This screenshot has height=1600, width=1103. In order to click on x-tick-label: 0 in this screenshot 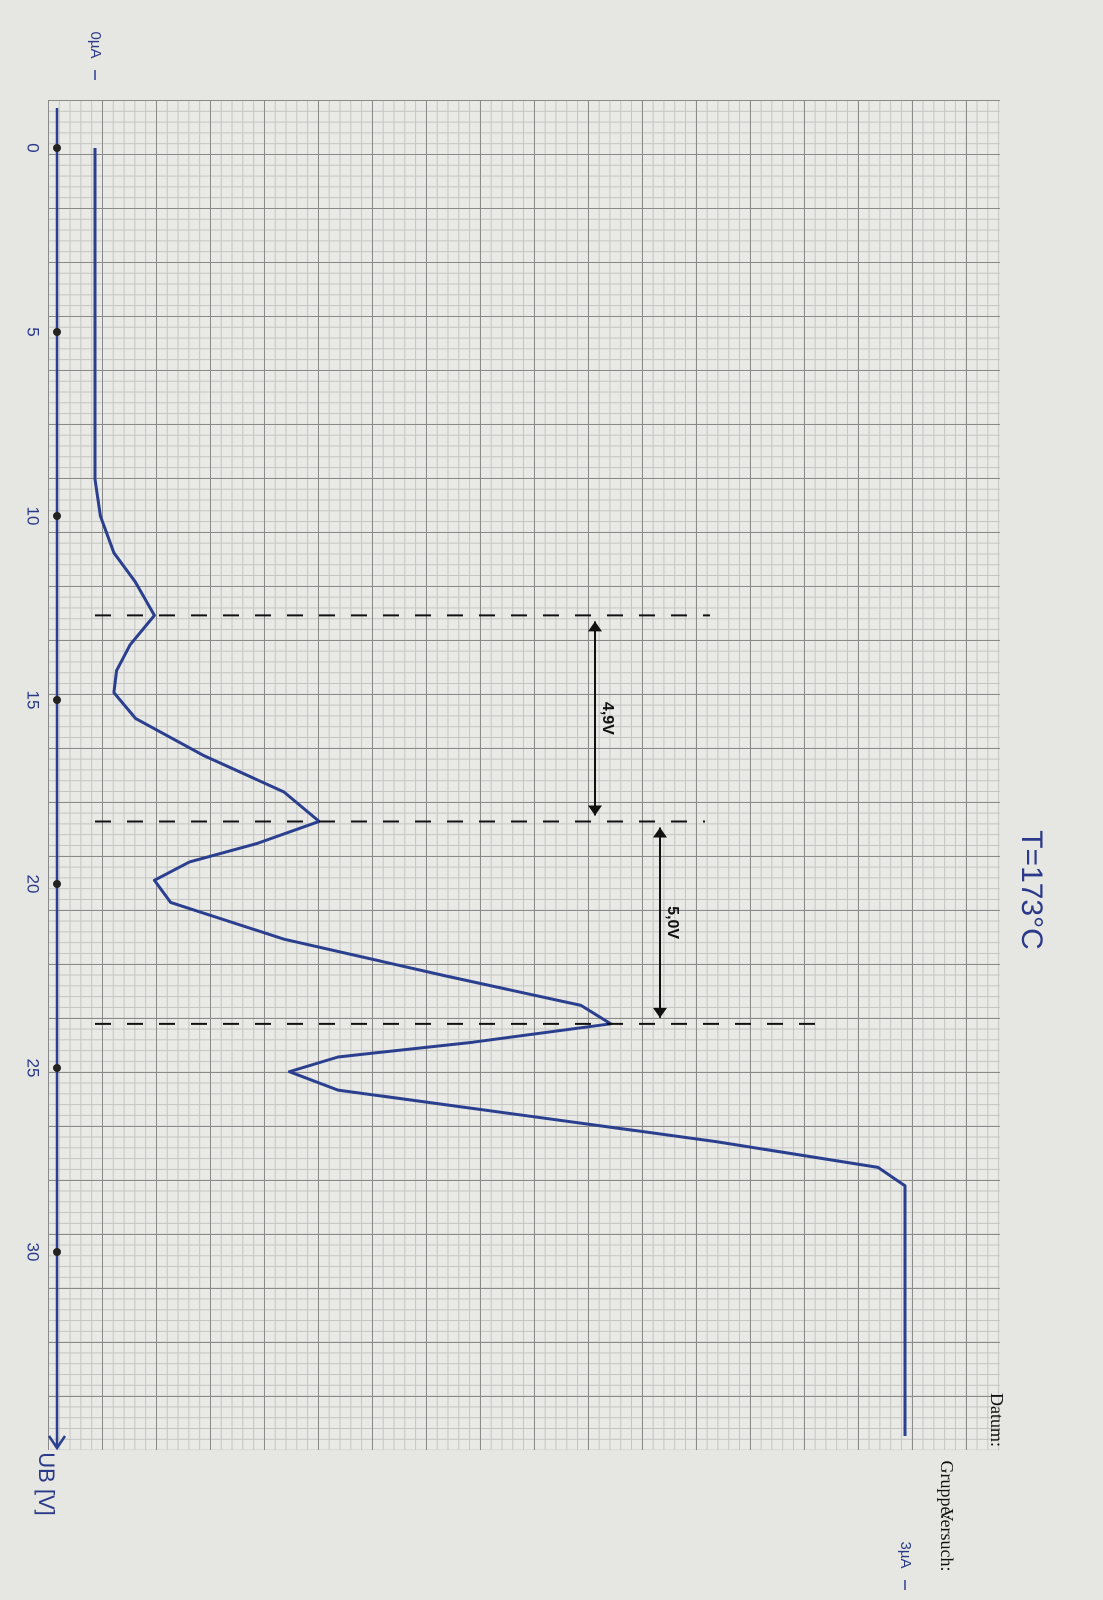, I will do `click(33, 147)`.